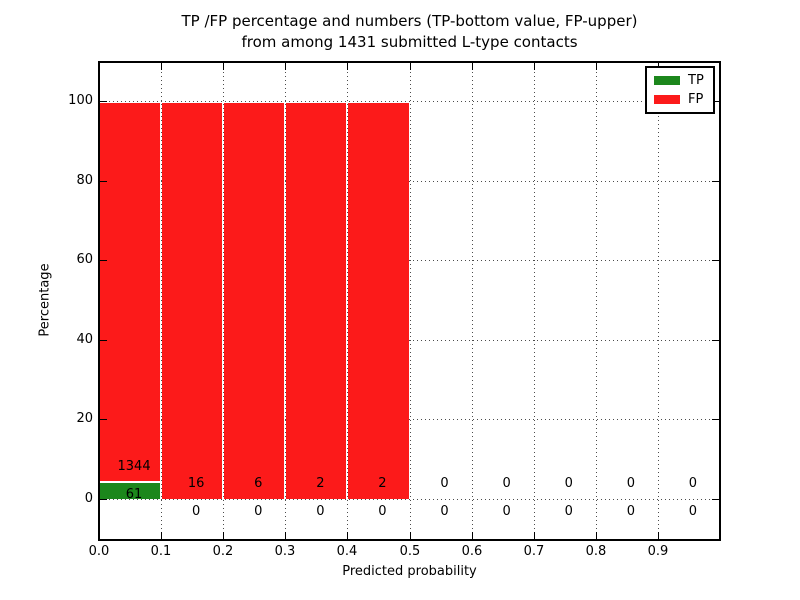 The width and height of the screenshot is (800, 600). Describe the element at coordinates (258, 483) in the screenshot. I see `fp-count-label: 6` at that location.